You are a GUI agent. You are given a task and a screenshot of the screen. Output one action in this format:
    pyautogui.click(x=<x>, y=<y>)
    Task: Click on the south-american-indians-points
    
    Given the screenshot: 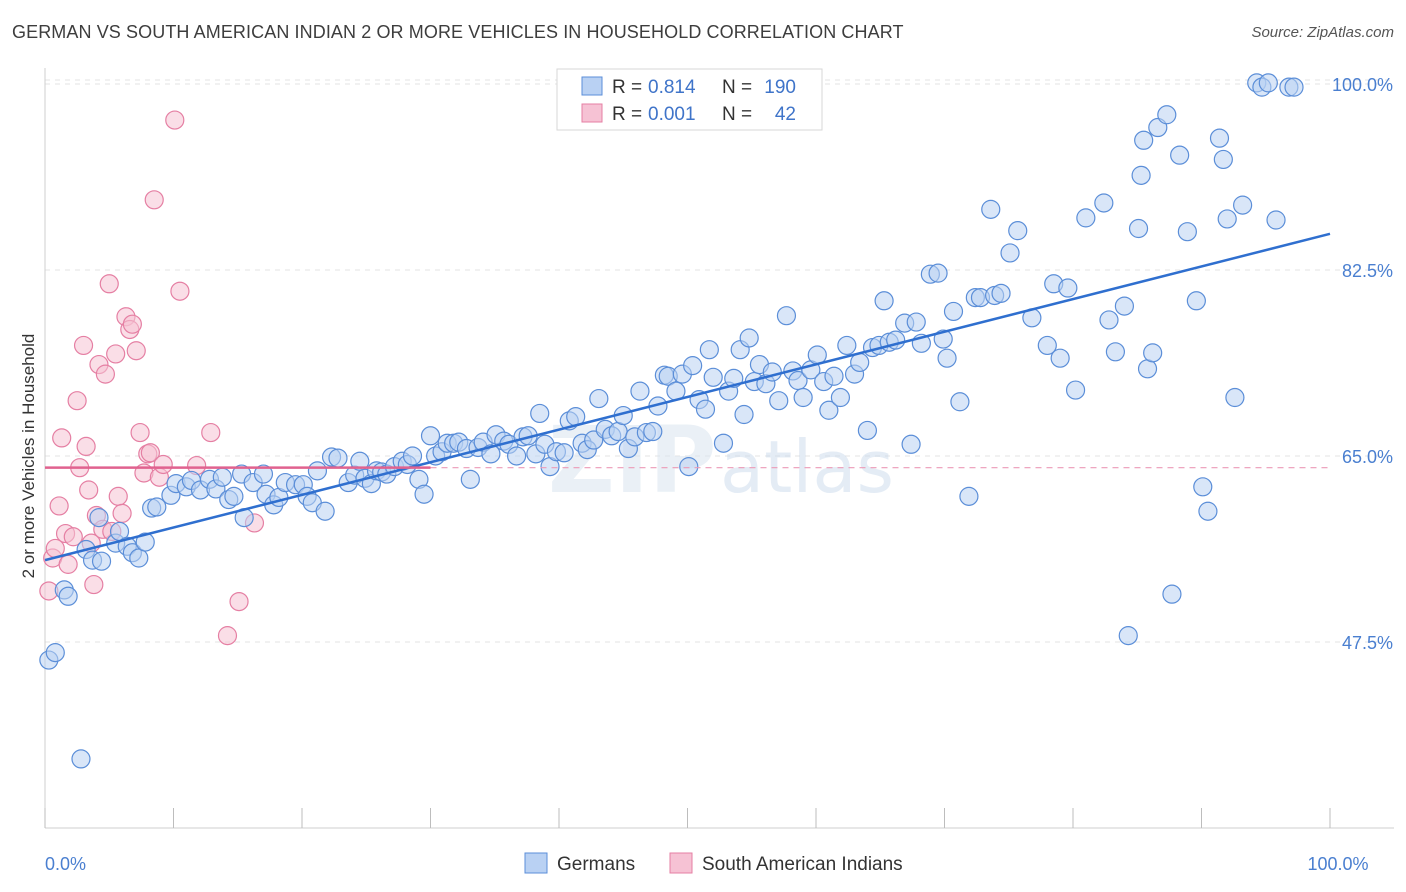 What is the action you would take?
    pyautogui.click(x=152, y=378)
    